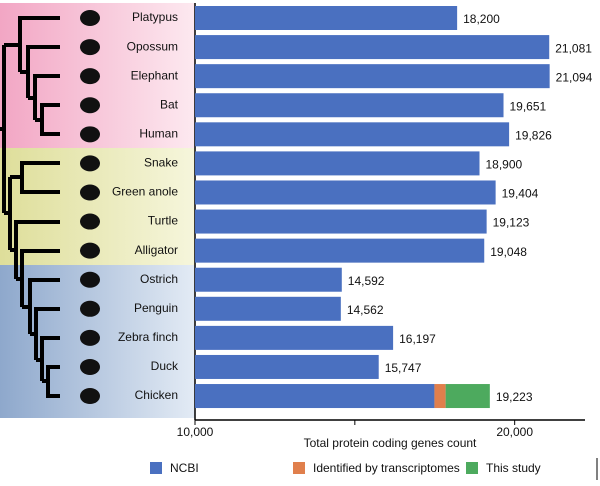 Image resolution: width=600 pixels, height=486 pixels. What do you see at coordinates (511, 223) in the screenshot?
I see `value-label: 19,123` at bounding box center [511, 223].